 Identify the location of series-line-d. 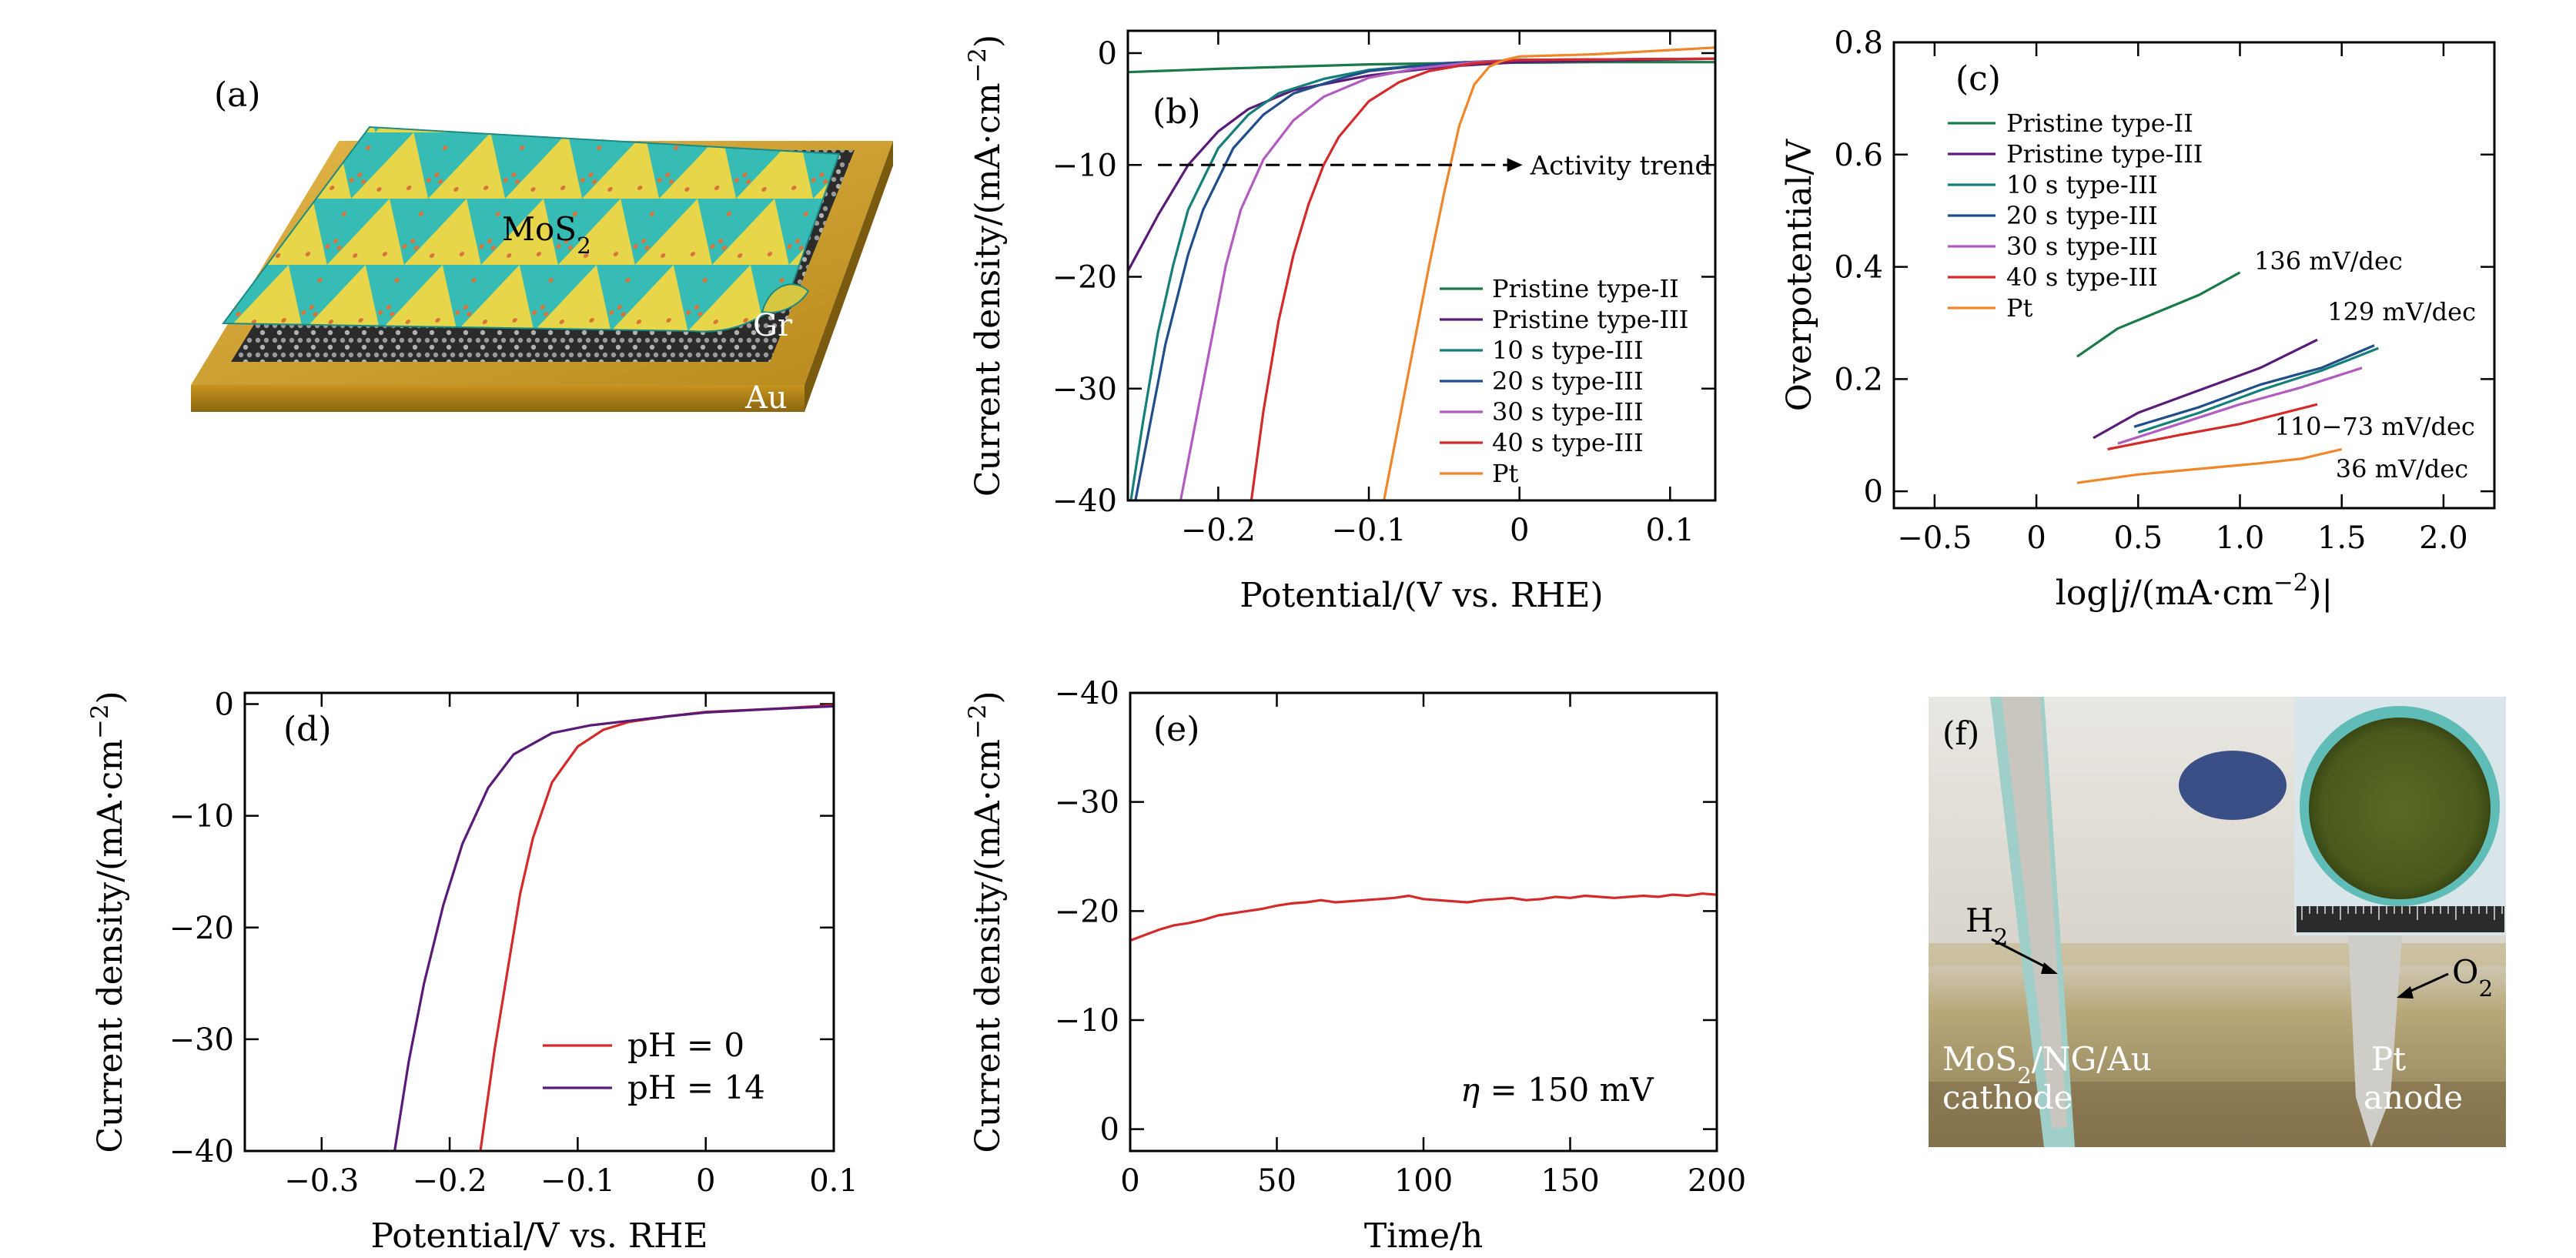
(614, 928).